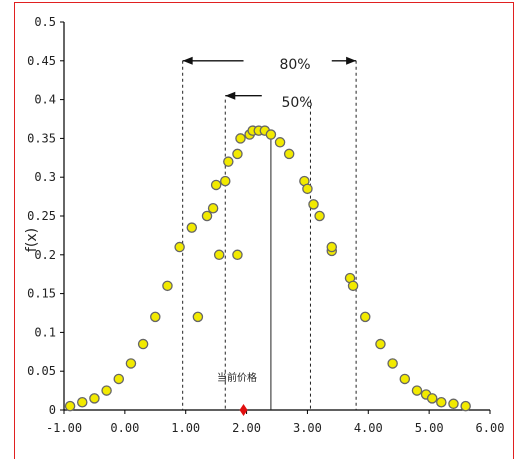  What do you see at coordinates (124, 428) in the screenshot?
I see `x-tick-label: 0.00` at bounding box center [124, 428].